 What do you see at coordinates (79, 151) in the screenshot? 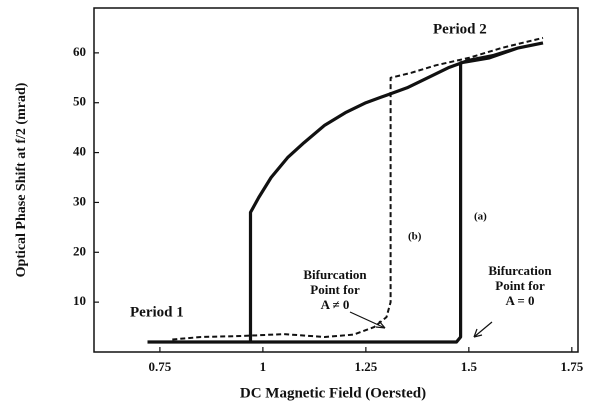
I see `y-tick-label: 40` at bounding box center [79, 151].